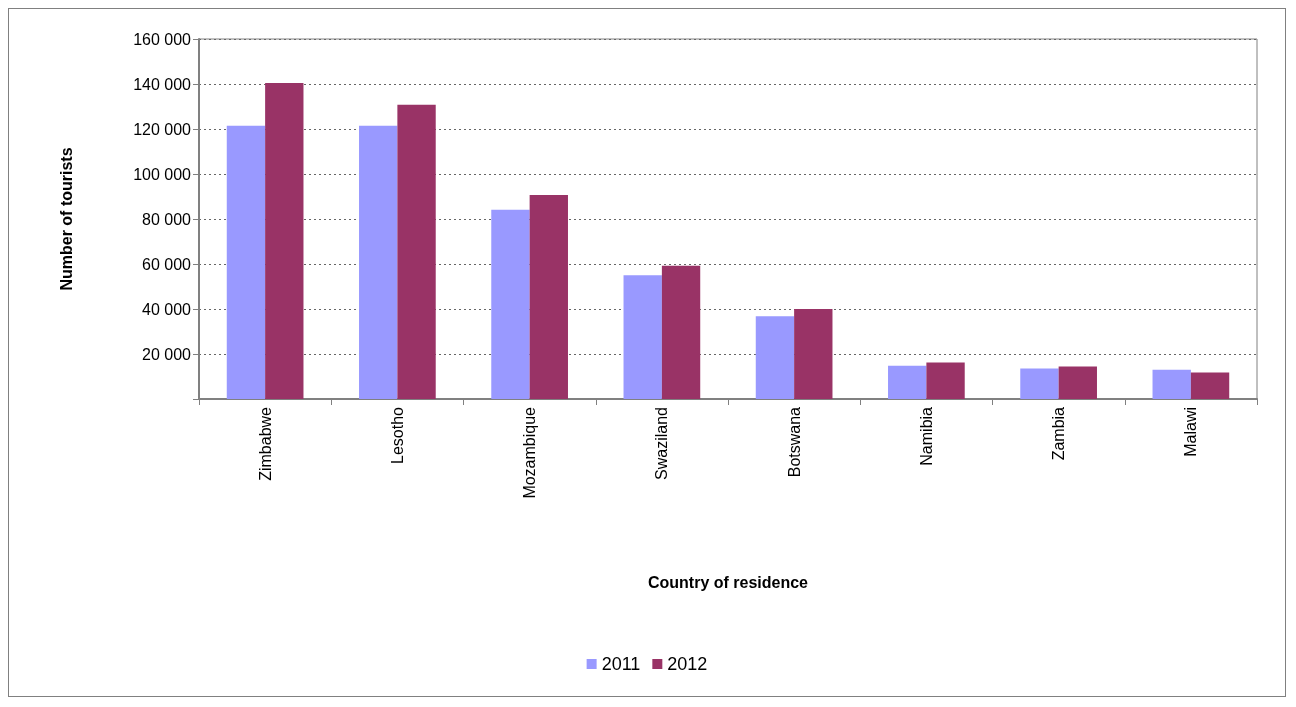 The image size is (1296, 707). Describe the element at coordinates (167, 354) in the screenshot. I see `y-tick-label: 20 000` at that location.